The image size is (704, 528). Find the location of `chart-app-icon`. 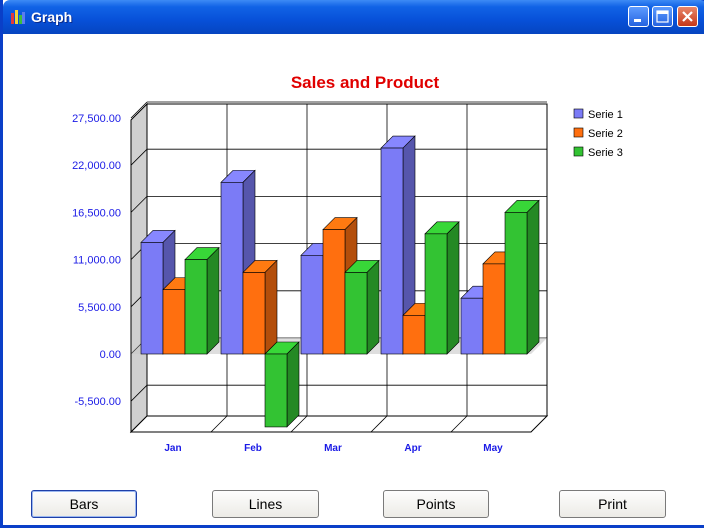

chart-app-icon is located at coordinates (18, 17).